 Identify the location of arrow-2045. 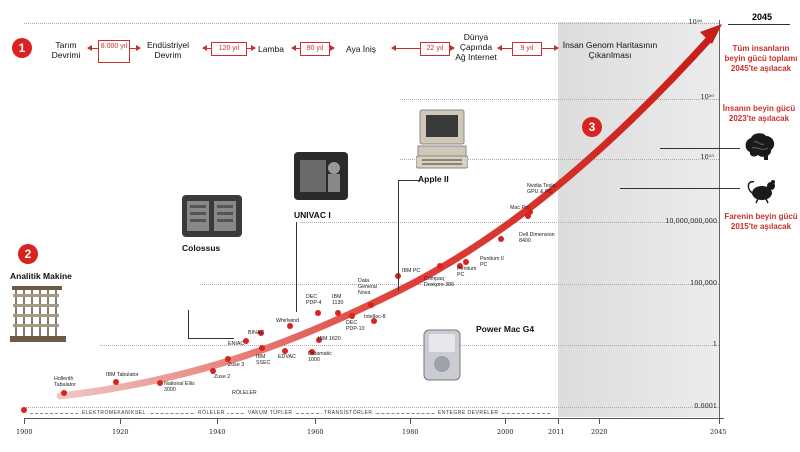
(759, 24).